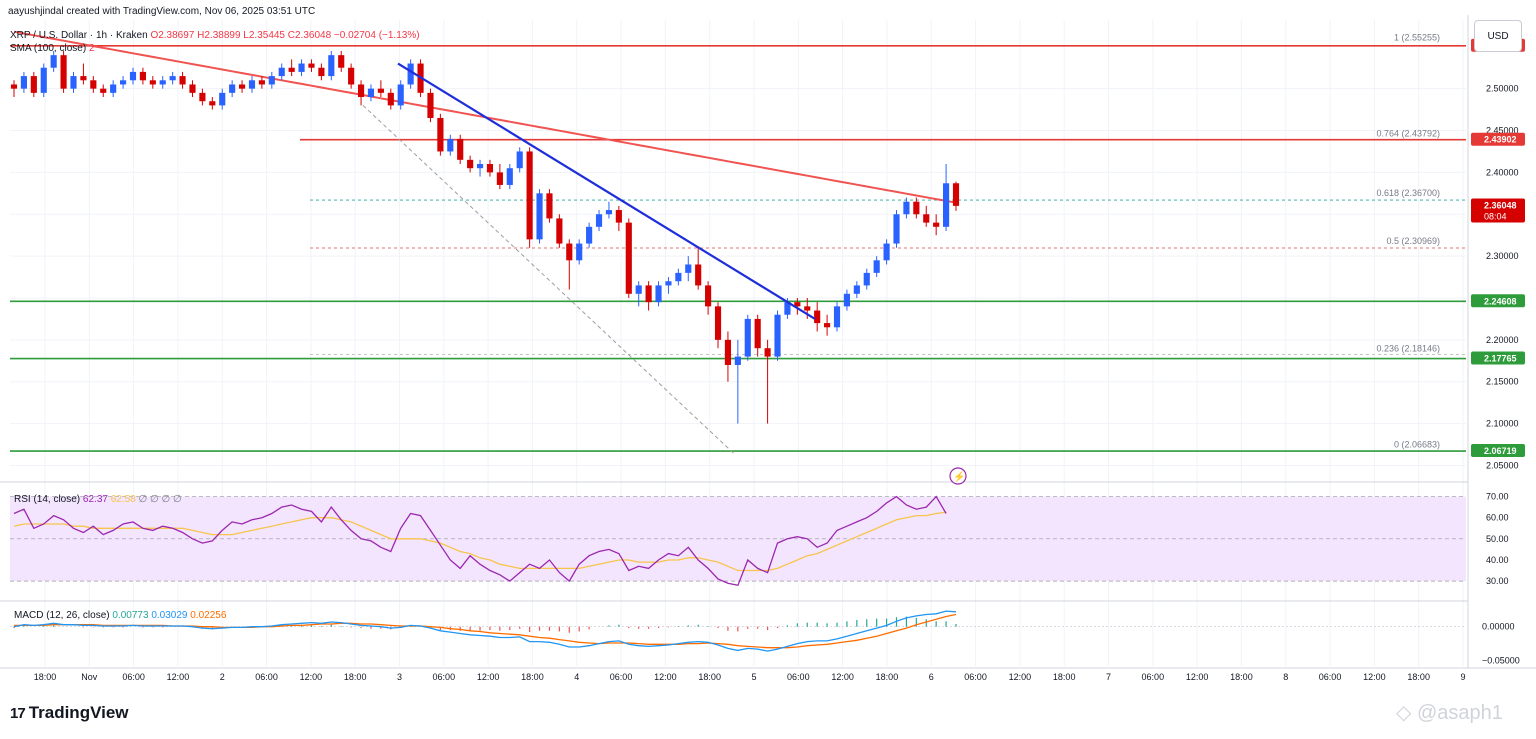 The height and width of the screenshot is (739, 1536). Describe the element at coordinates (62, 615) in the screenshot. I see `macd-label: MACD (12, 26, close)` at that location.